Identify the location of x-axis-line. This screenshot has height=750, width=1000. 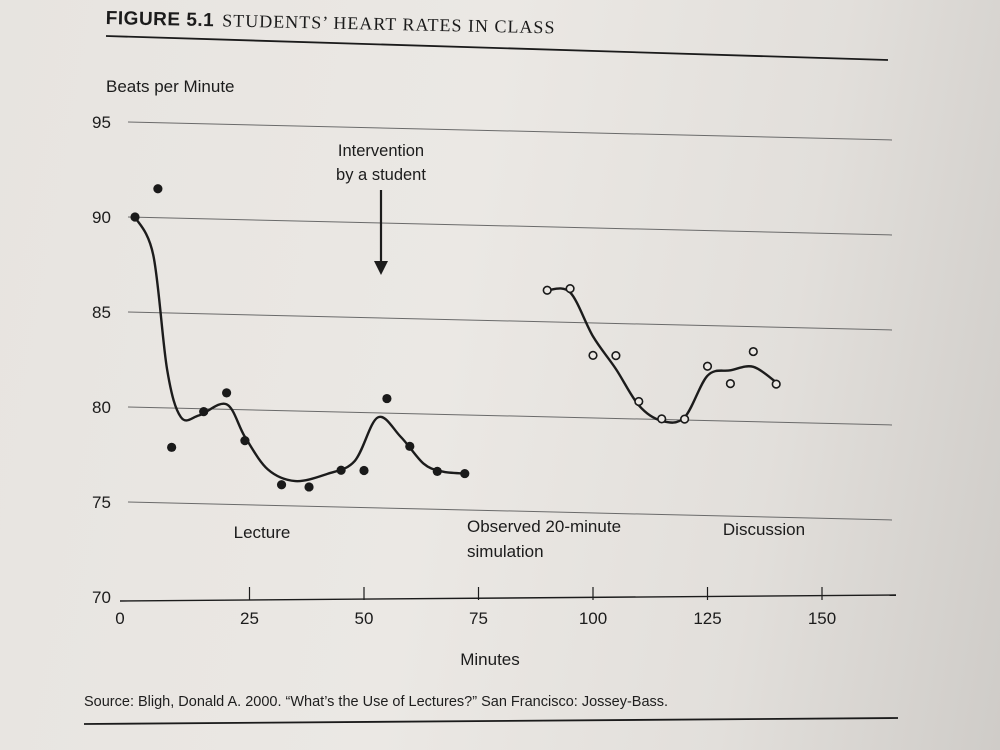
(508, 598).